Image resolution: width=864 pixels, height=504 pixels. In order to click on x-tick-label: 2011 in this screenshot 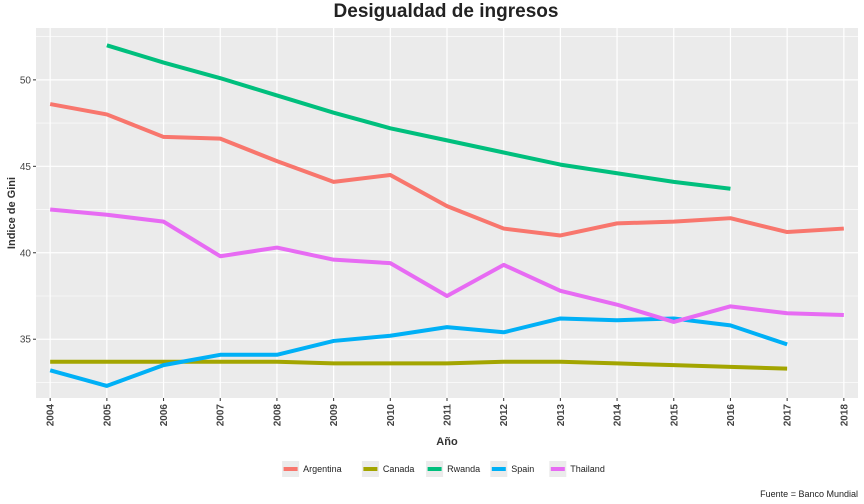, I will do `click(448, 415)`.